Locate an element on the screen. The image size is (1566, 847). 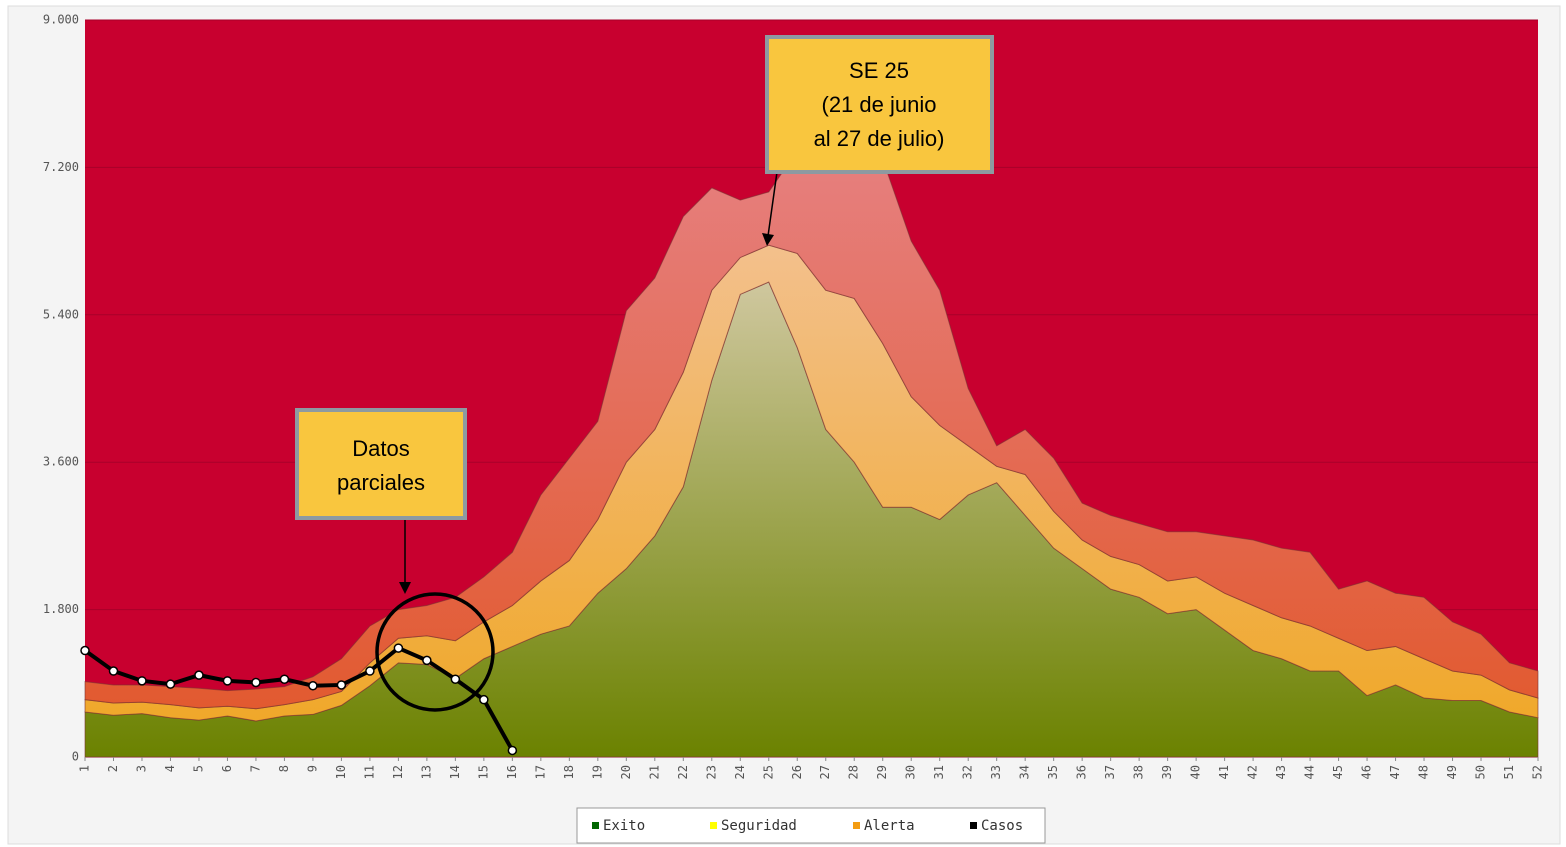
x-tick-label: 24 is located at coordinates (740, 772).